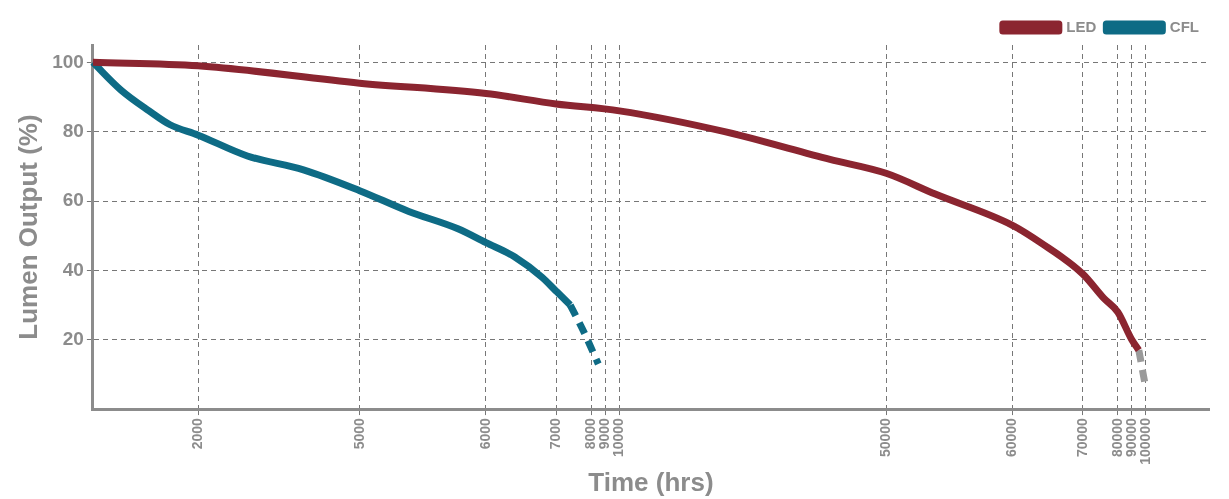  Describe the element at coordinates (1144, 441) in the screenshot. I see `x-tick-label: 100000` at that location.